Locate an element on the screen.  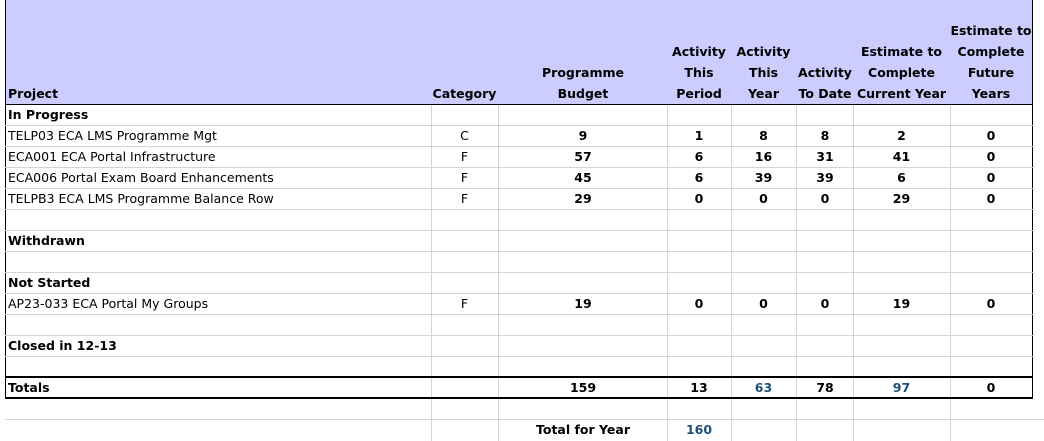
totals-bottom-border is located at coordinates (519, 398).